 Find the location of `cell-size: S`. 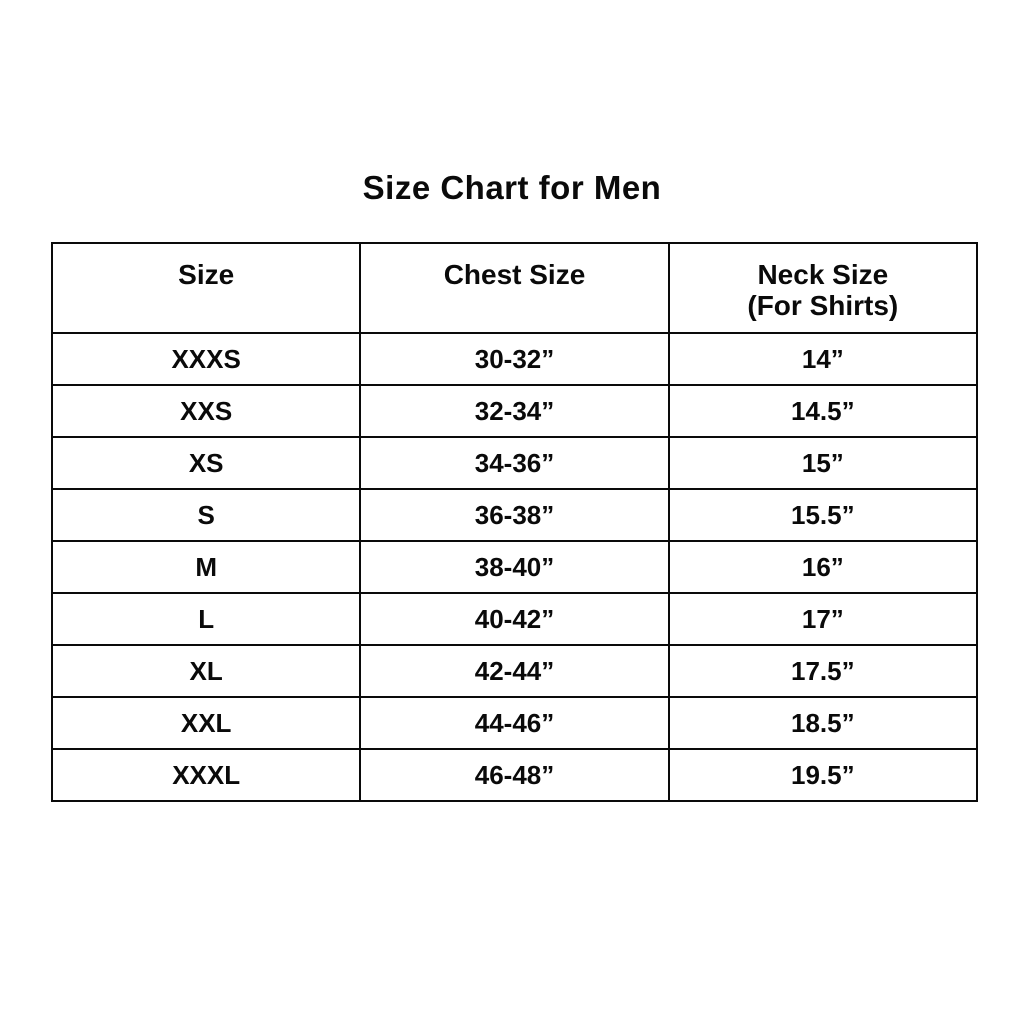

cell-size: S is located at coordinates (206, 515).